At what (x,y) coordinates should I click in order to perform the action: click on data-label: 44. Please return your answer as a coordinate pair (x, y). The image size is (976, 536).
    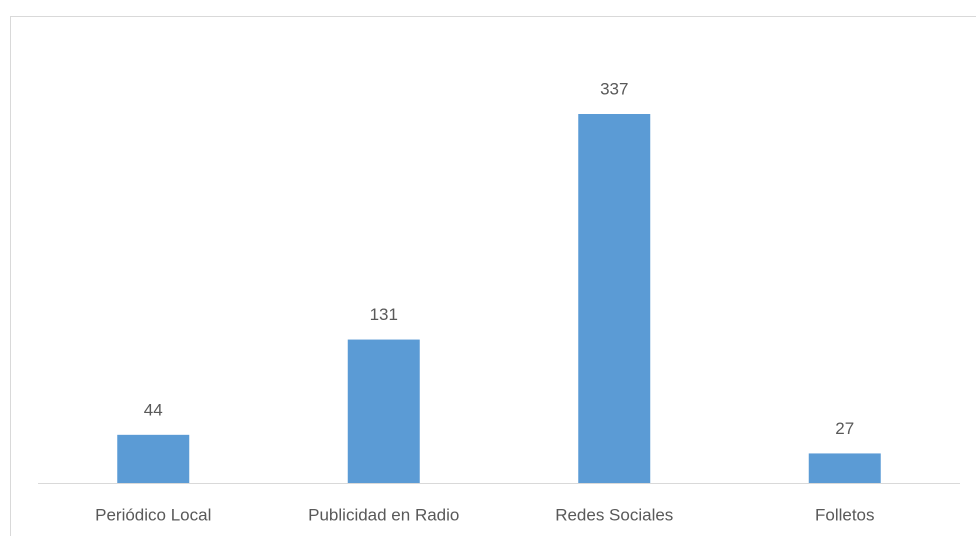
    Looking at the image, I should click on (153, 409).